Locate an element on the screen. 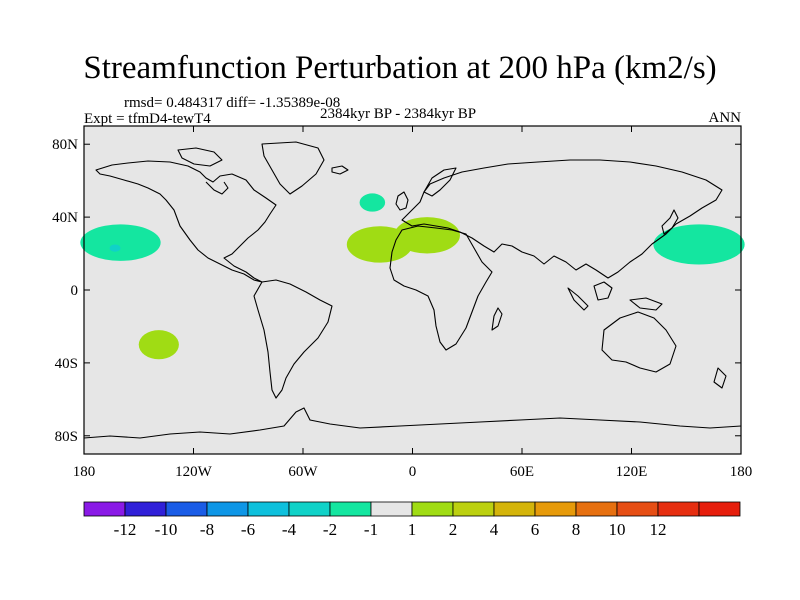 The height and width of the screenshot is (600, 800). coast-scandinavia is located at coordinates (440, 182).